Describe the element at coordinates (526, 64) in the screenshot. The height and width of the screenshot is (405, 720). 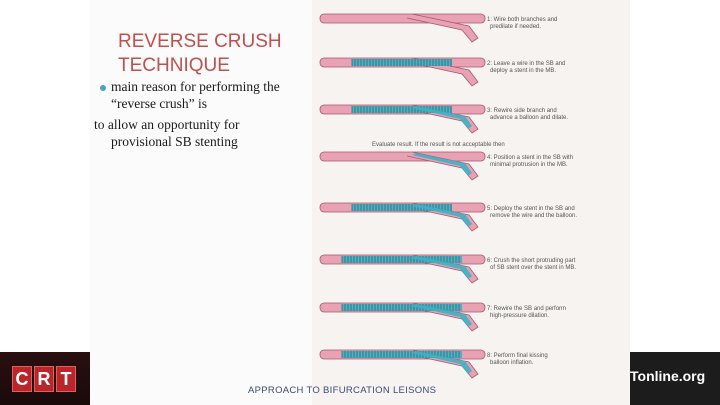
I see `step-2-label-line-1: 2: Leave a wire in the SB and` at that location.